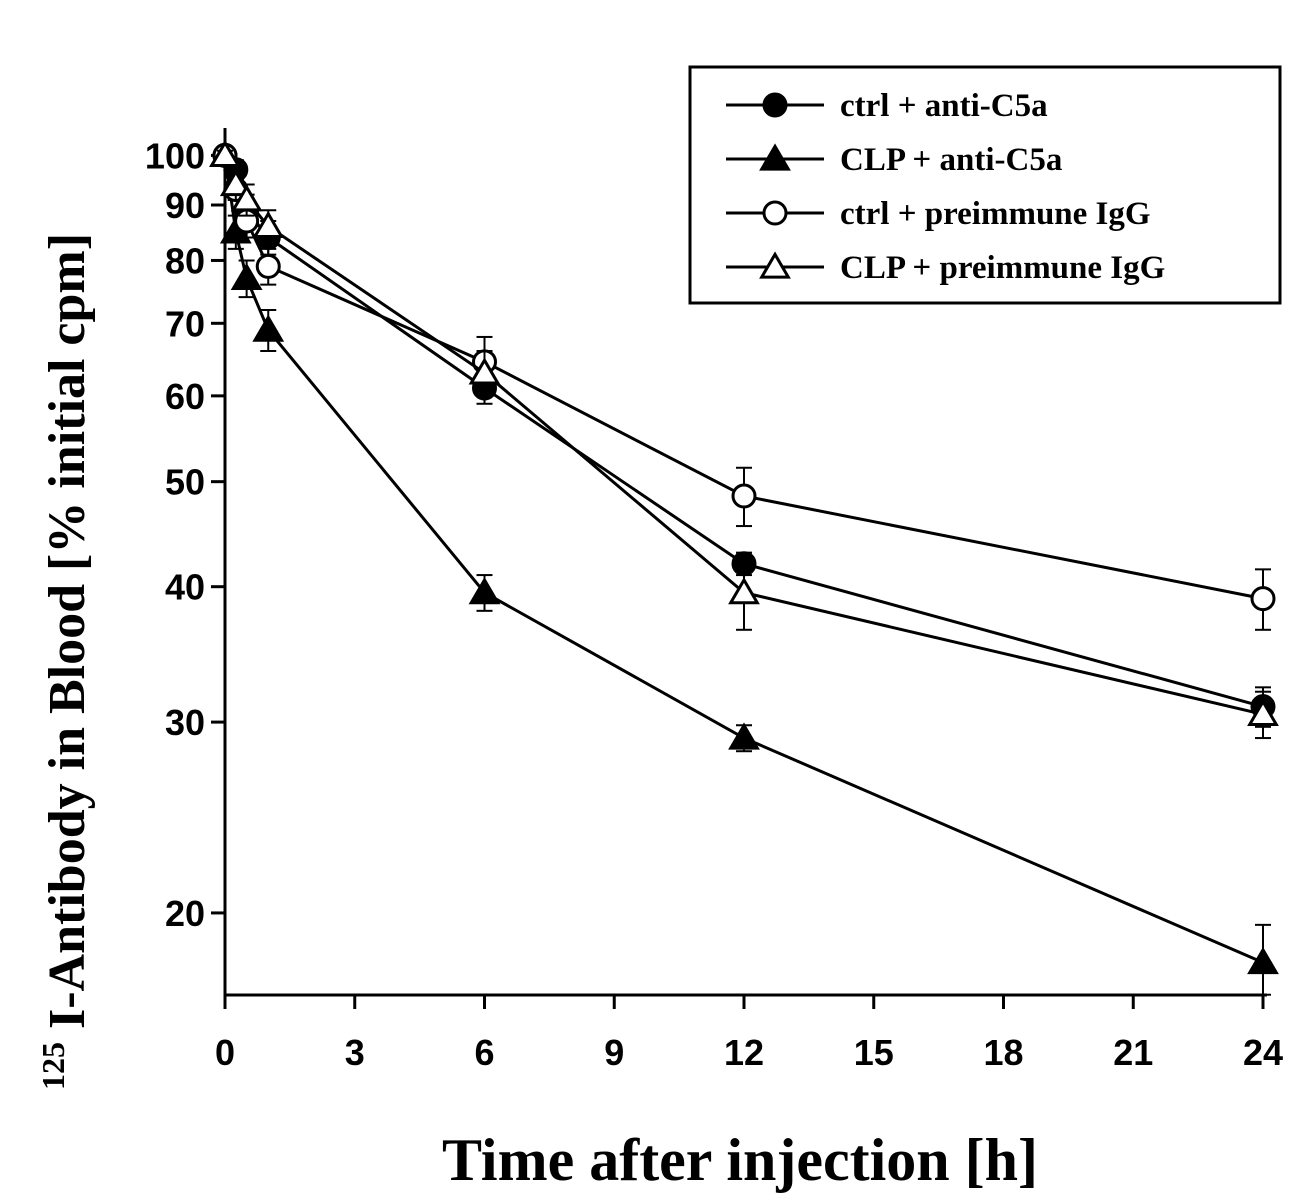 This screenshot has width=1299, height=1199. Describe the element at coordinates (185, 587) in the screenshot. I see `y-tick-label-40: 40` at that location.